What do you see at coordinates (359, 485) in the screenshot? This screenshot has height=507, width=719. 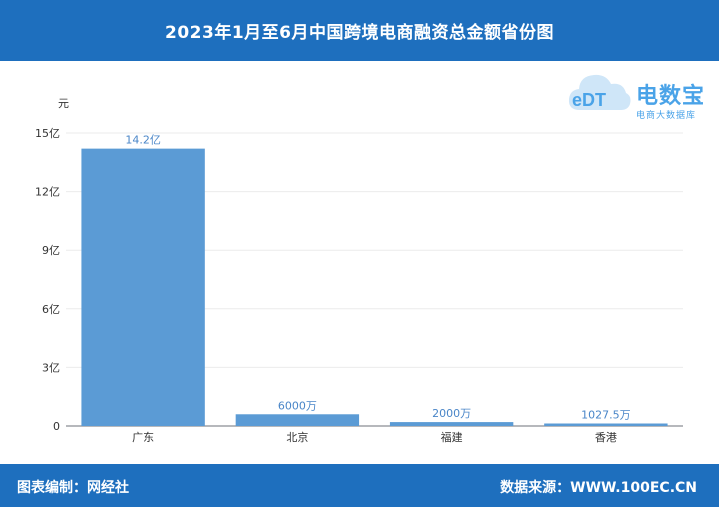 I see `footer-bar: 图表编制：网经社 数据来源：WWW.100EC.CN` at bounding box center [359, 485].